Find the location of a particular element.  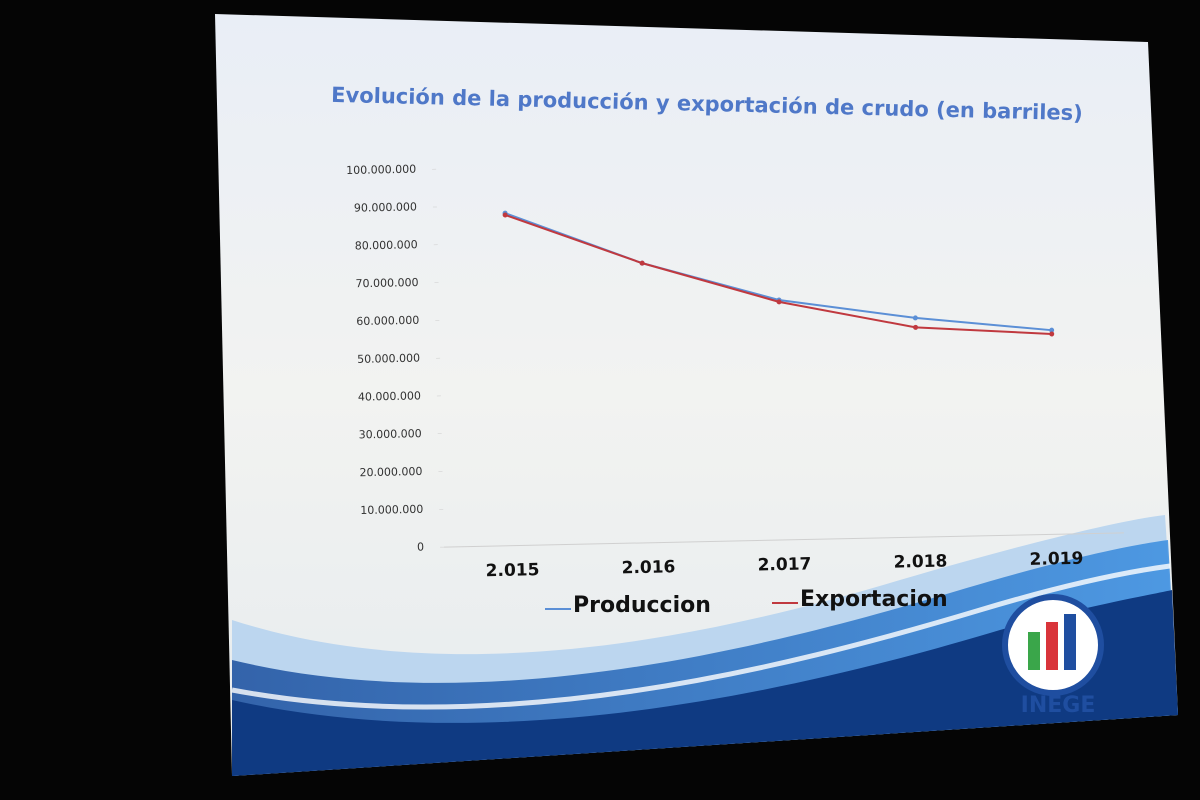

y-tick-label: 80.000.000 is located at coordinates (386, 245).